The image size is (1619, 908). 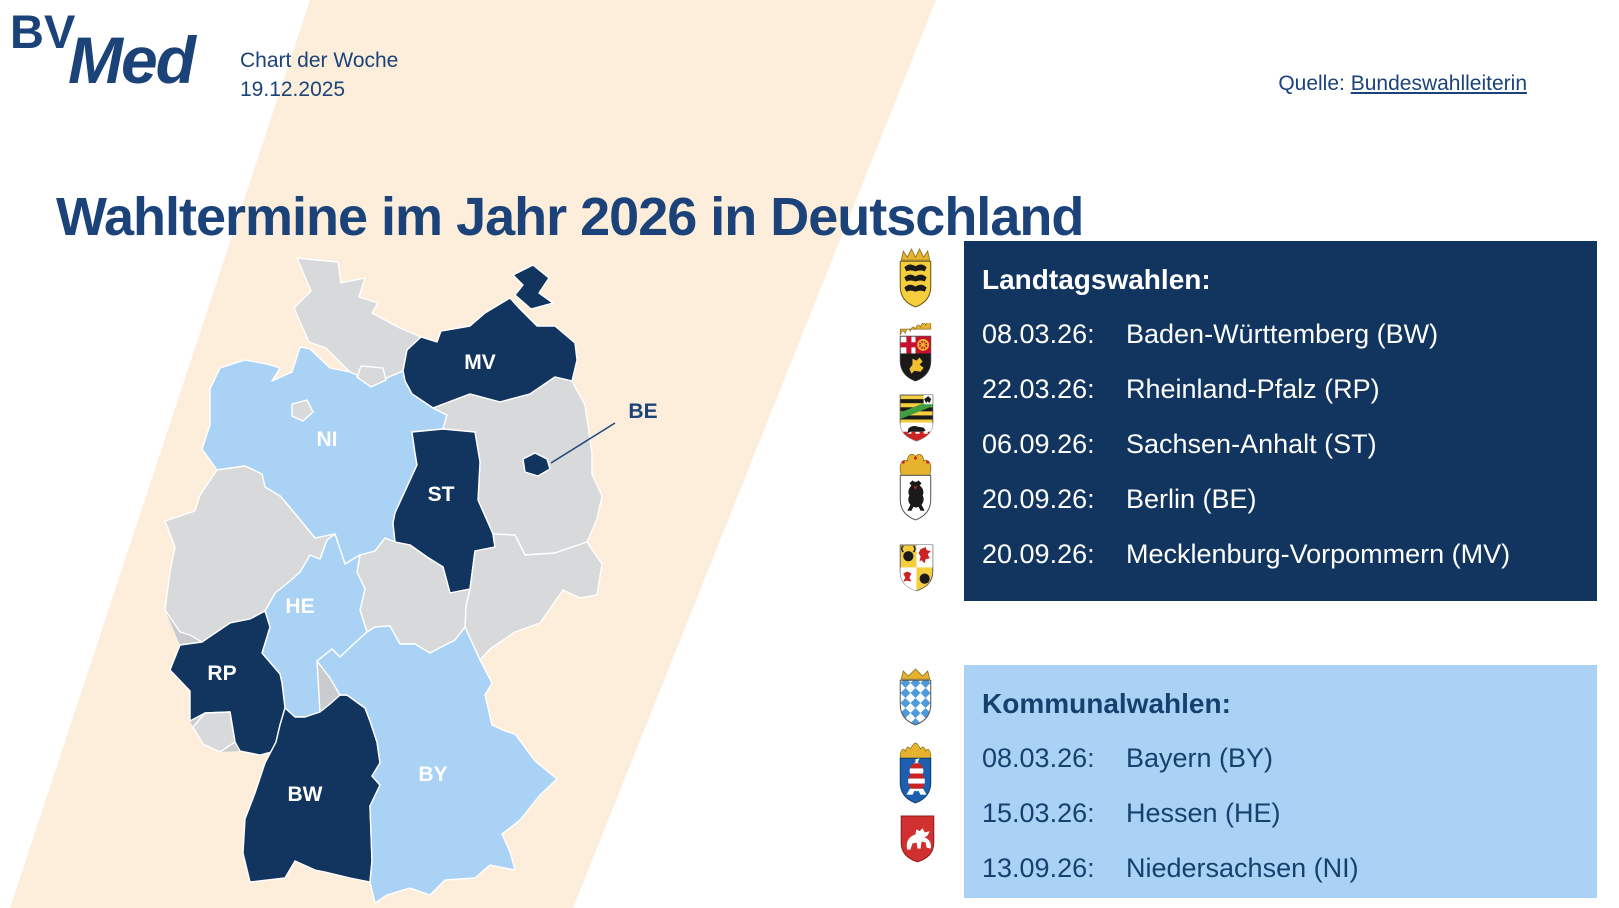 I want to click on election-row-hessen: 15.03.26: Hessen (HE), so click(x=1289, y=813).